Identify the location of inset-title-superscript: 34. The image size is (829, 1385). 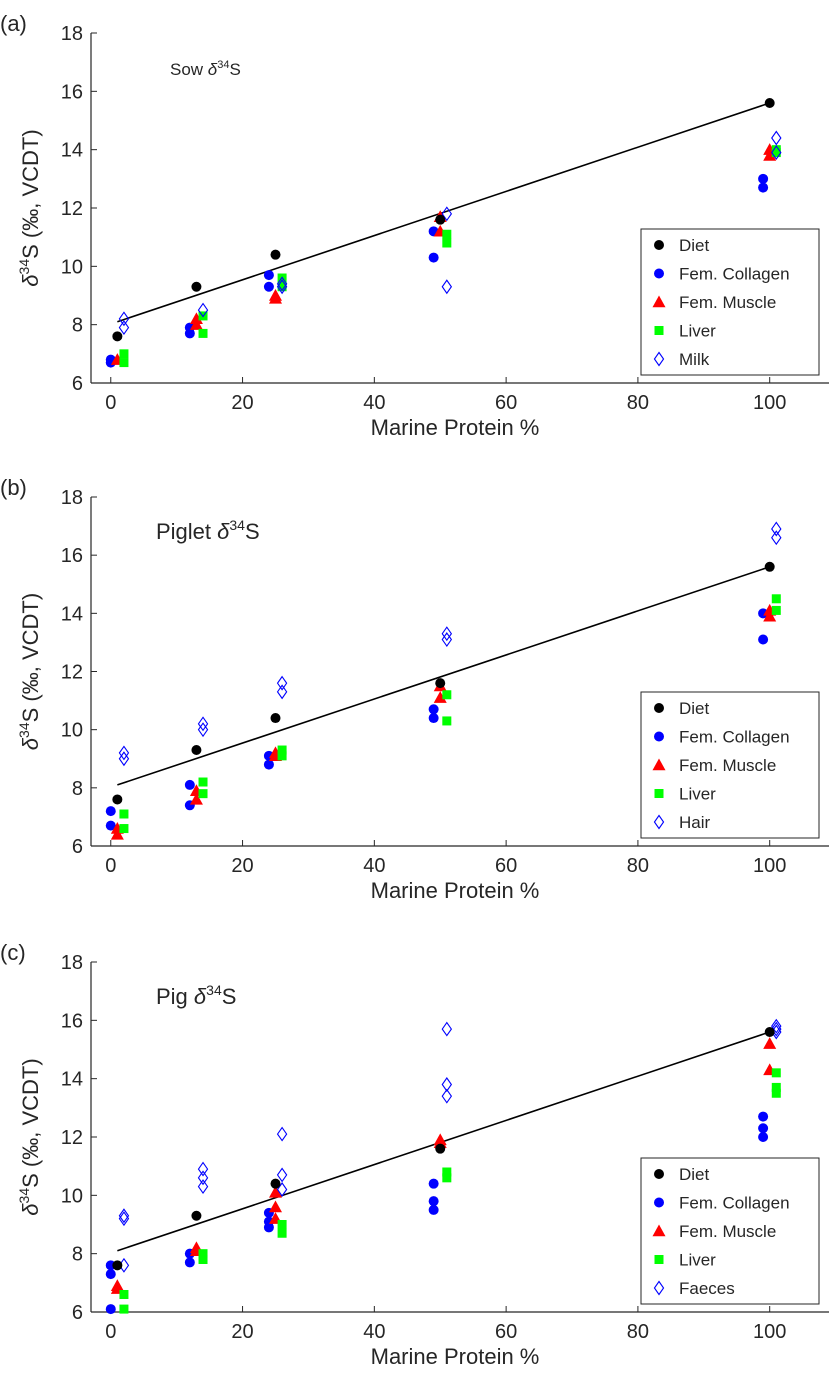
(237, 525).